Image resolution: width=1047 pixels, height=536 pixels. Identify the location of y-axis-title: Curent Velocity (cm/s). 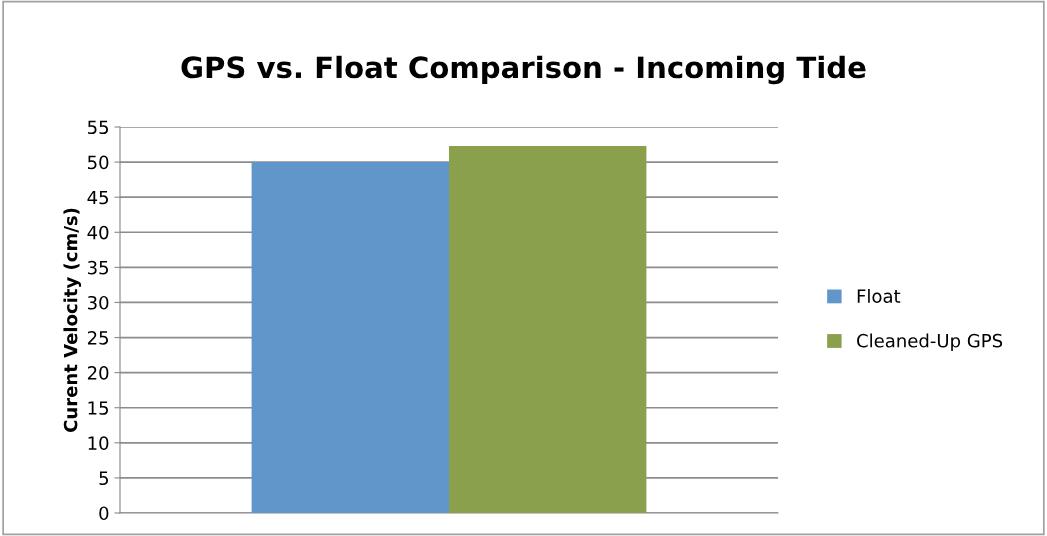
(72, 320).